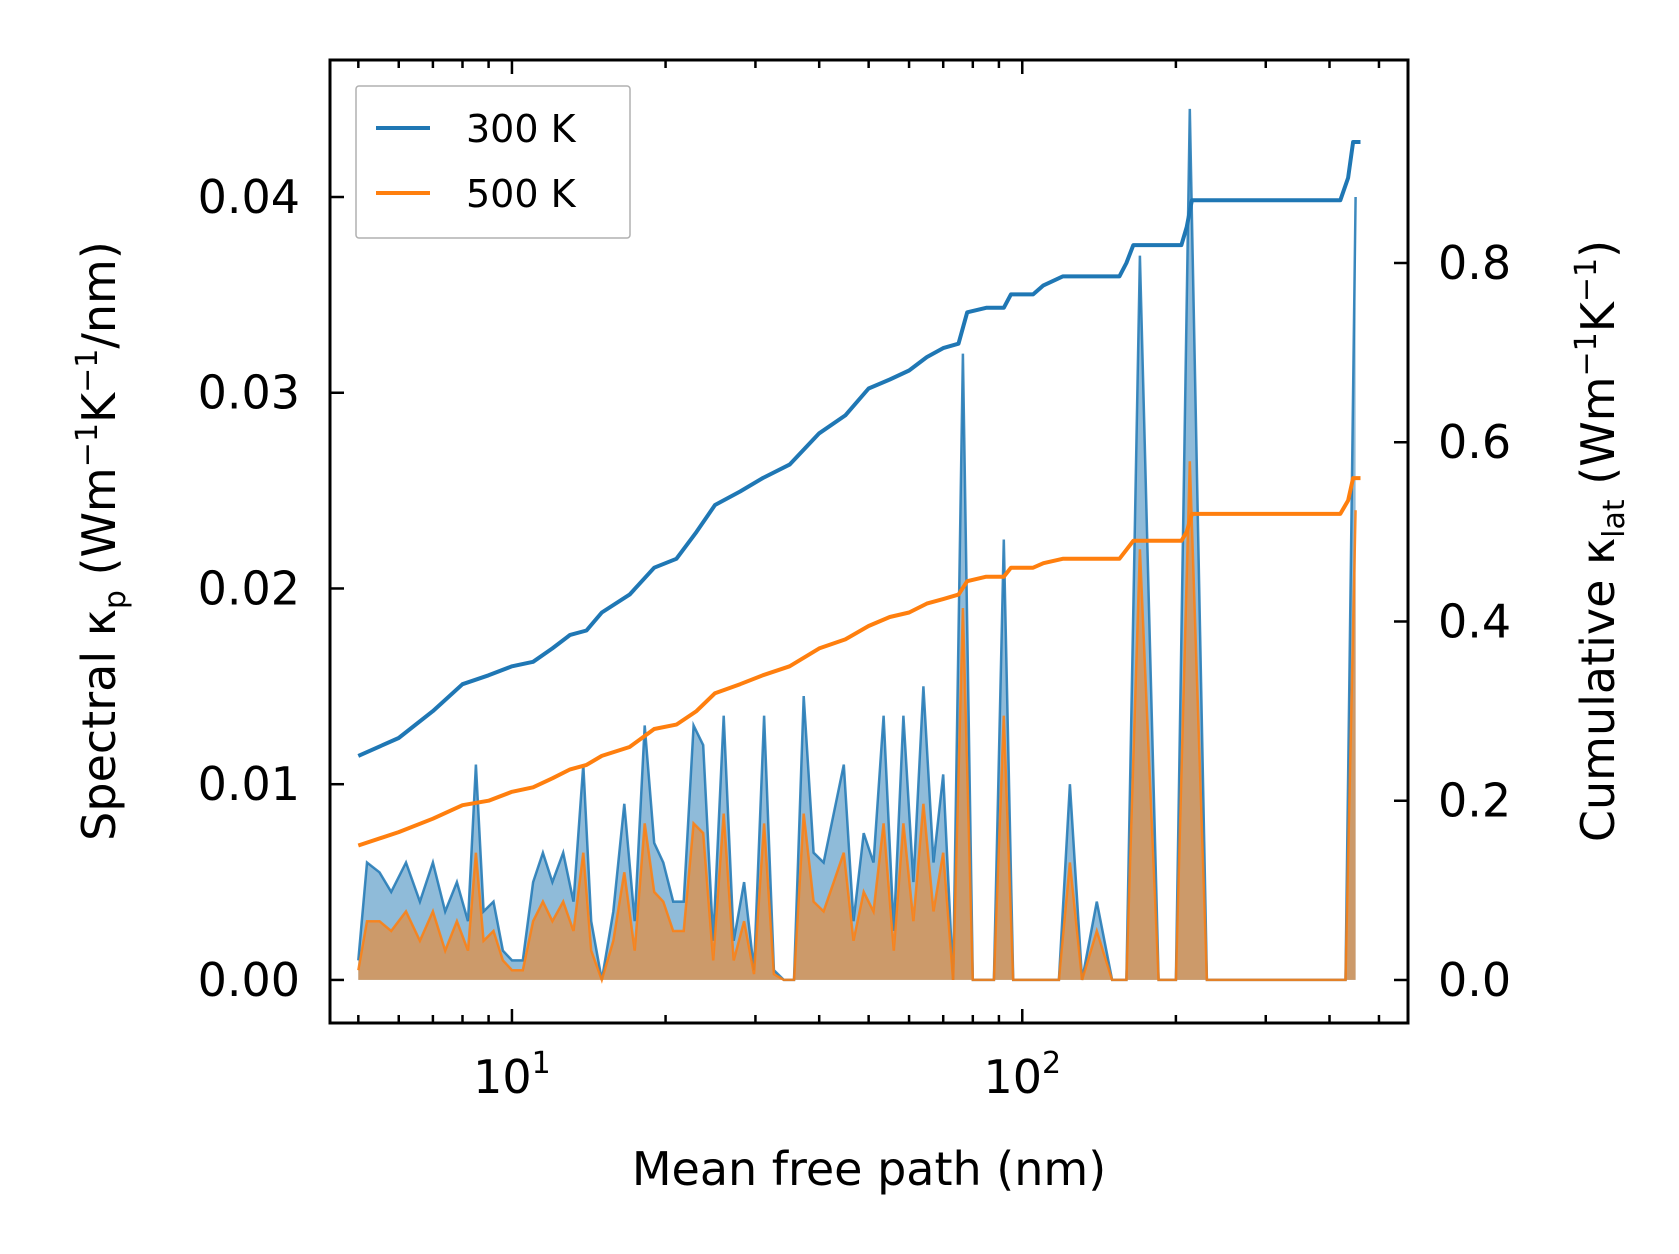  What do you see at coordinates (1600, 541) in the screenshot?
I see `y-right-axis-label: Cumulative κlat (Wm−1K−1)` at bounding box center [1600, 541].